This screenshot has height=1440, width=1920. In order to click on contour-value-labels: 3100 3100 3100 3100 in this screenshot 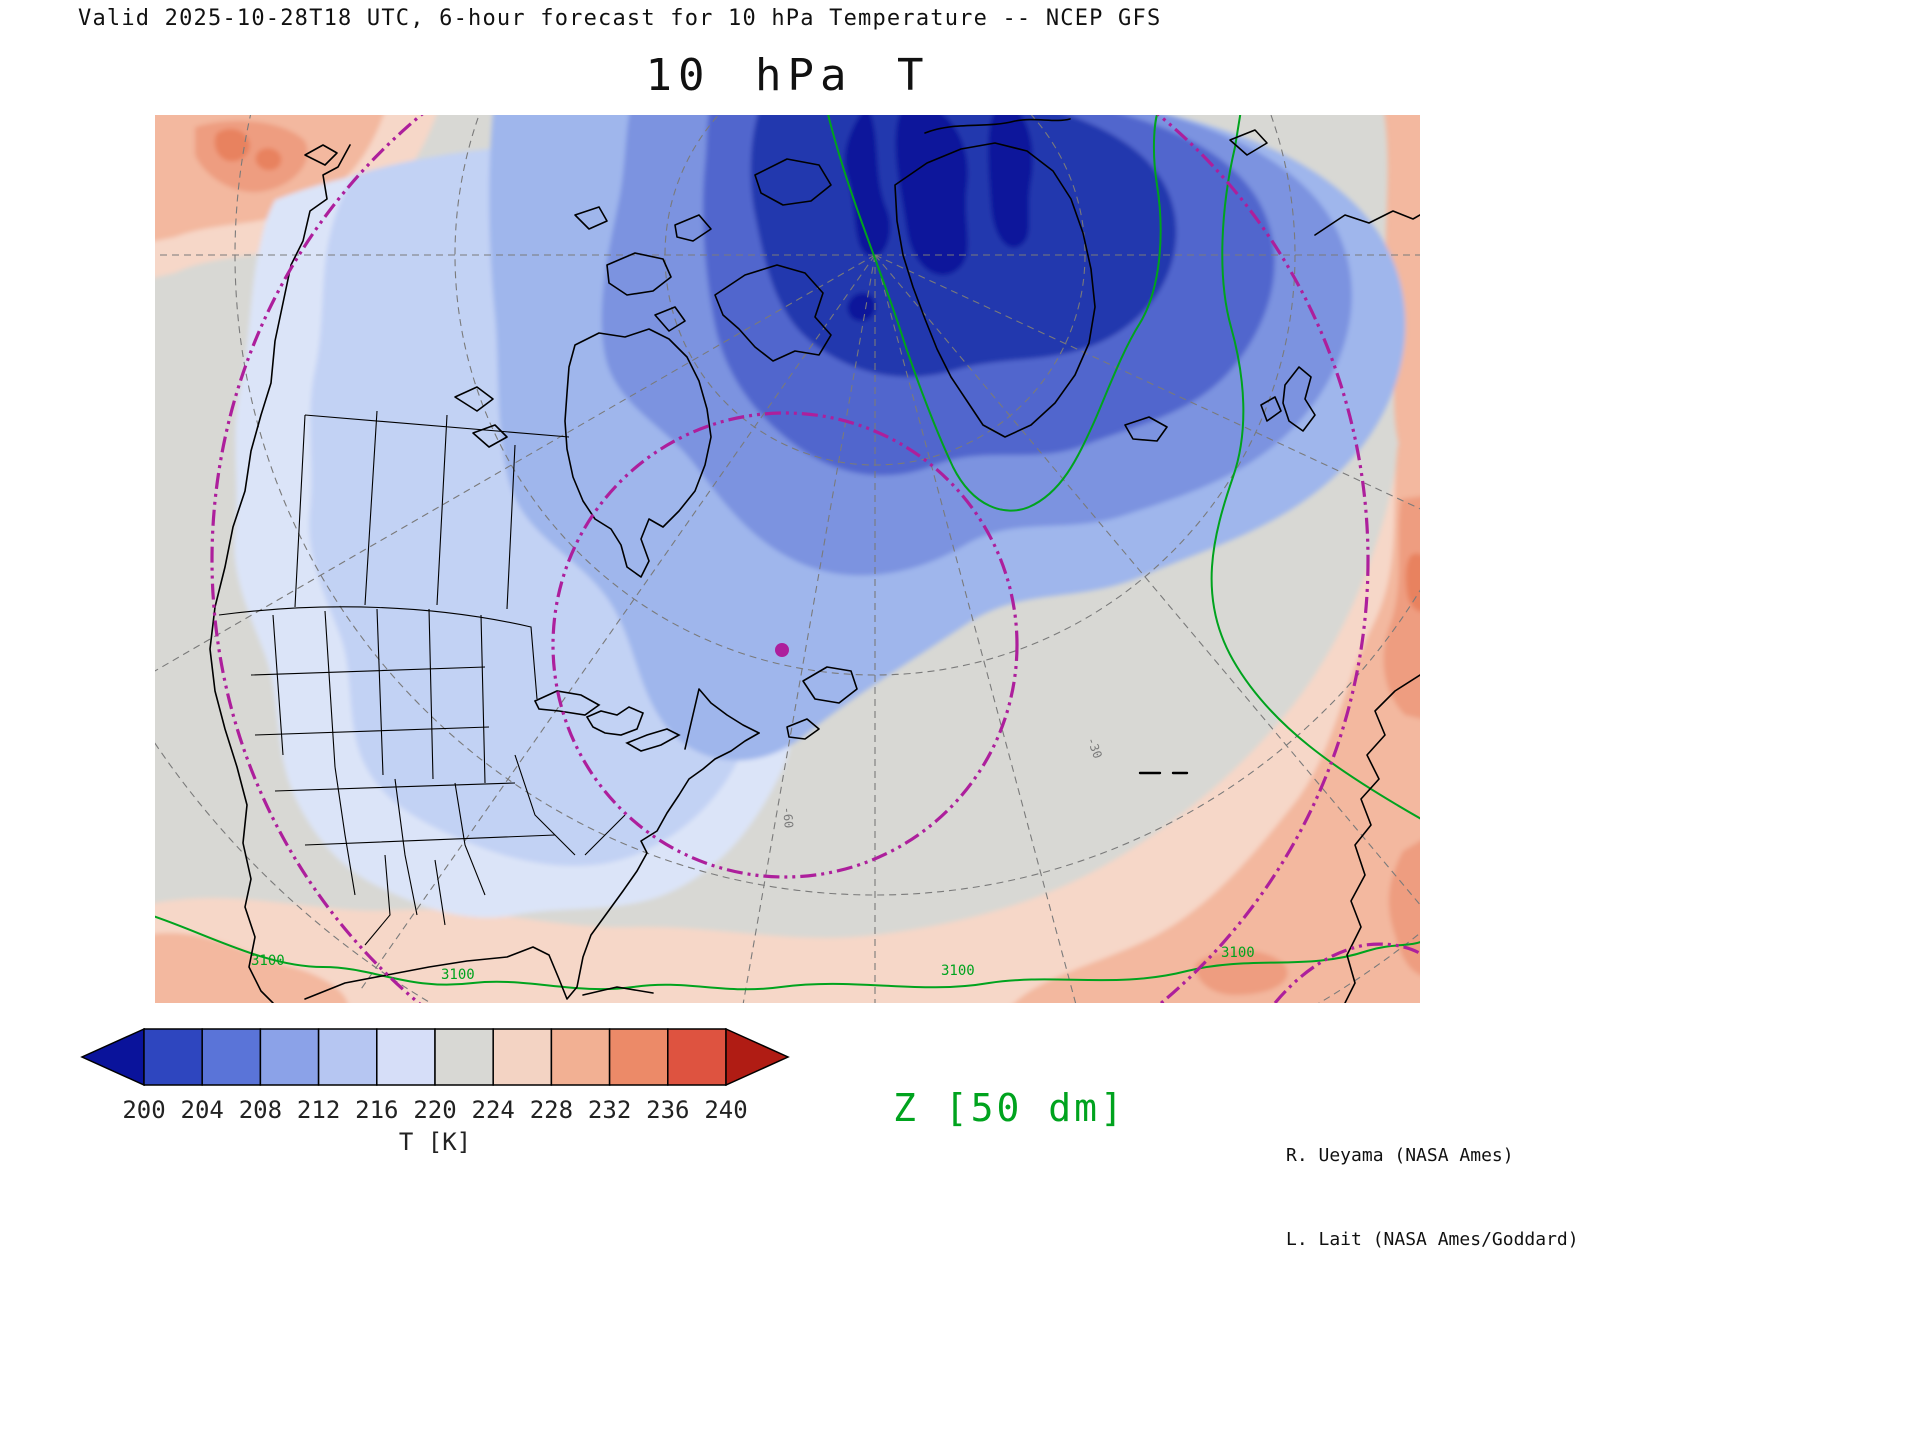, I will do `click(753, 964)`.